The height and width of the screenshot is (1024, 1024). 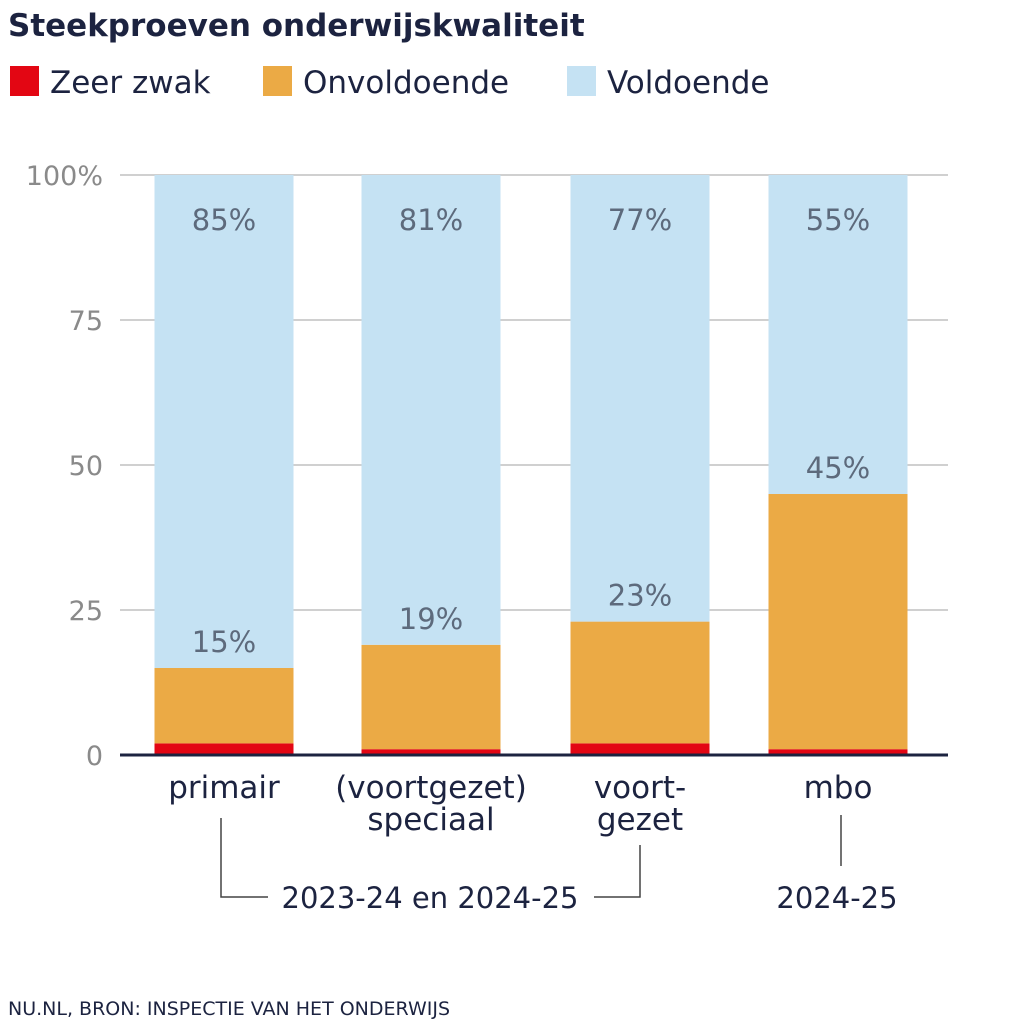 I want to click on x-category-label: (voortgezet), so click(x=431, y=788).